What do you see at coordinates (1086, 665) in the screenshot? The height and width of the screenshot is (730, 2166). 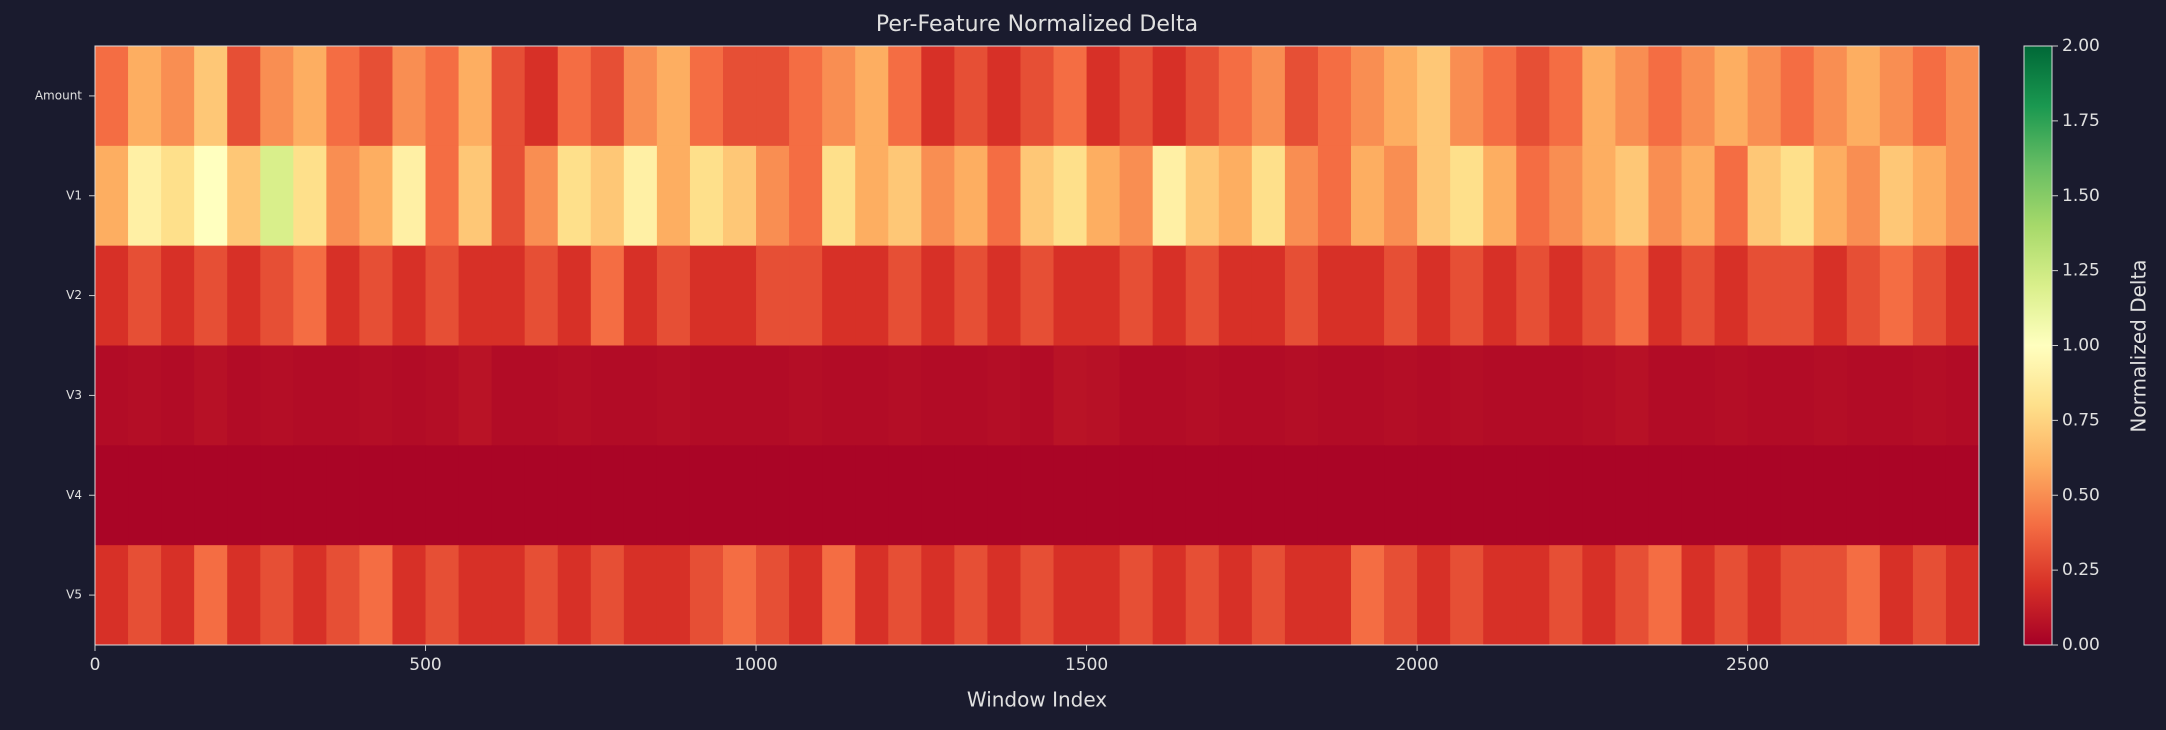 I see `x-tick-label: 1500` at bounding box center [1086, 665].